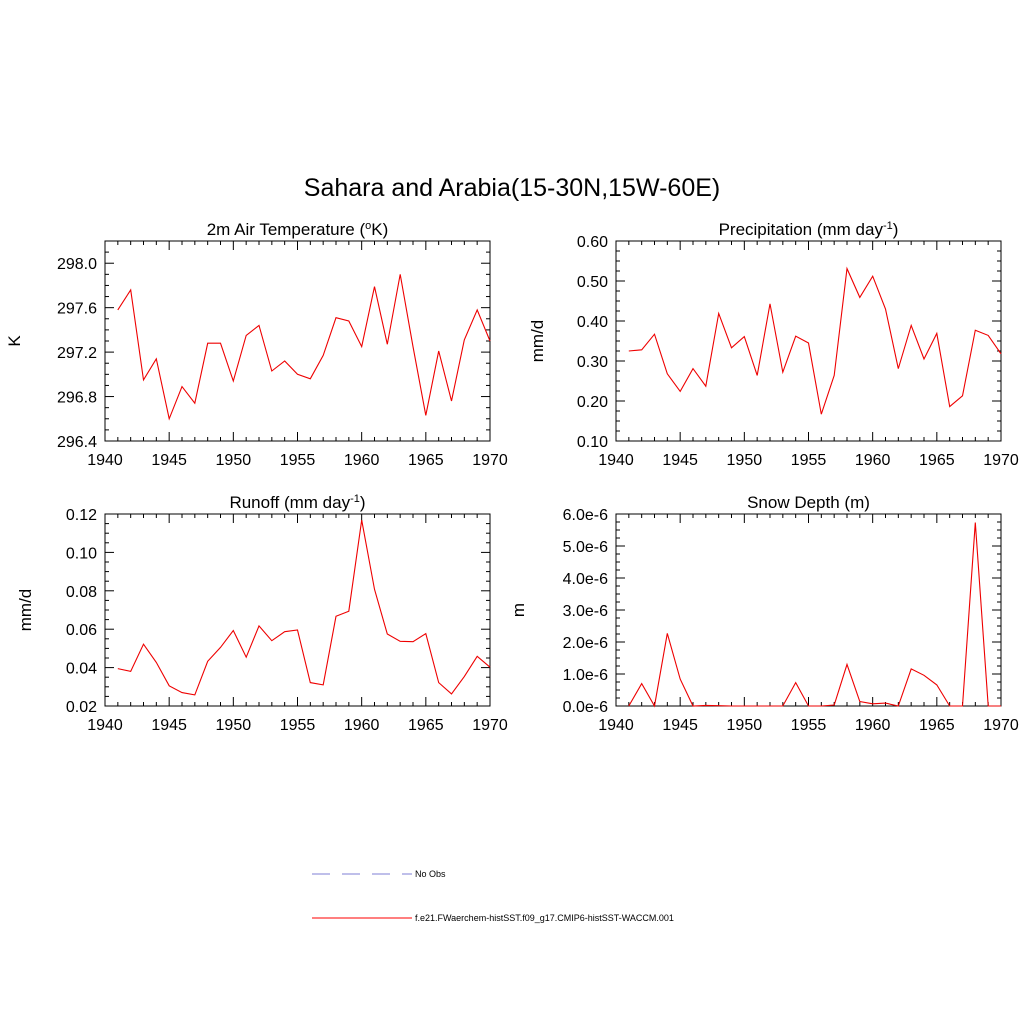 This screenshot has height=1024, width=1024. What do you see at coordinates (81, 630) in the screenshot?
I see `y-tick-label: 0.06` at bounding box center [81, 630].